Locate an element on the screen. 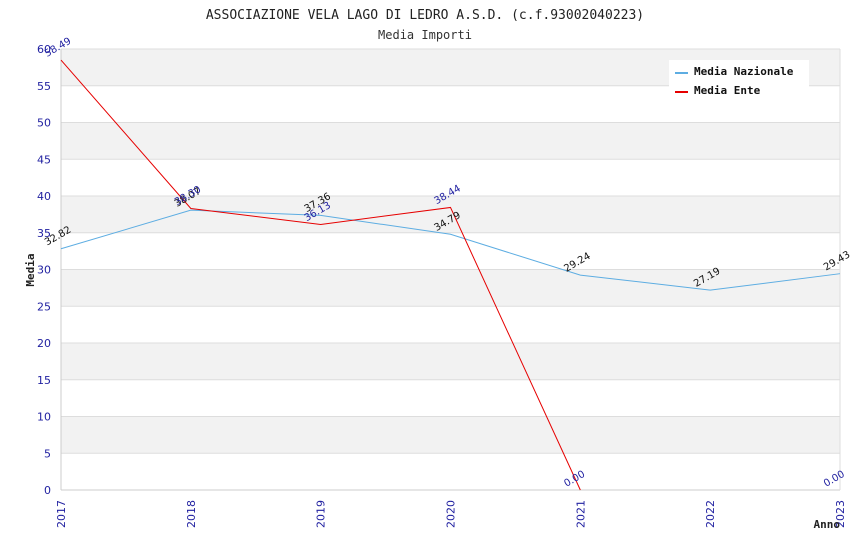  y-tick-label: 45 is located at coordinates (44, 159).